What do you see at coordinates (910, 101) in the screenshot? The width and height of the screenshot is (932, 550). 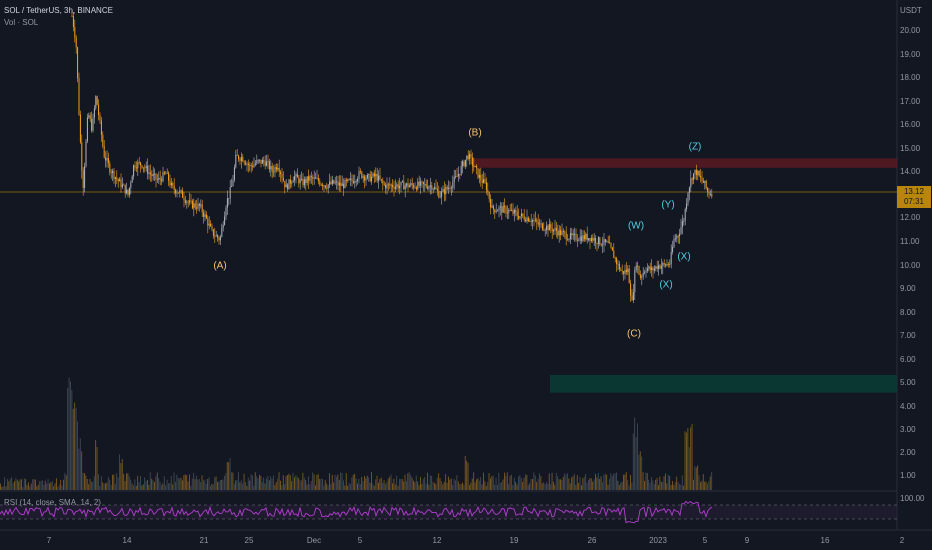 I see `price-tick: 17.00` at bounding box center [910, 101].